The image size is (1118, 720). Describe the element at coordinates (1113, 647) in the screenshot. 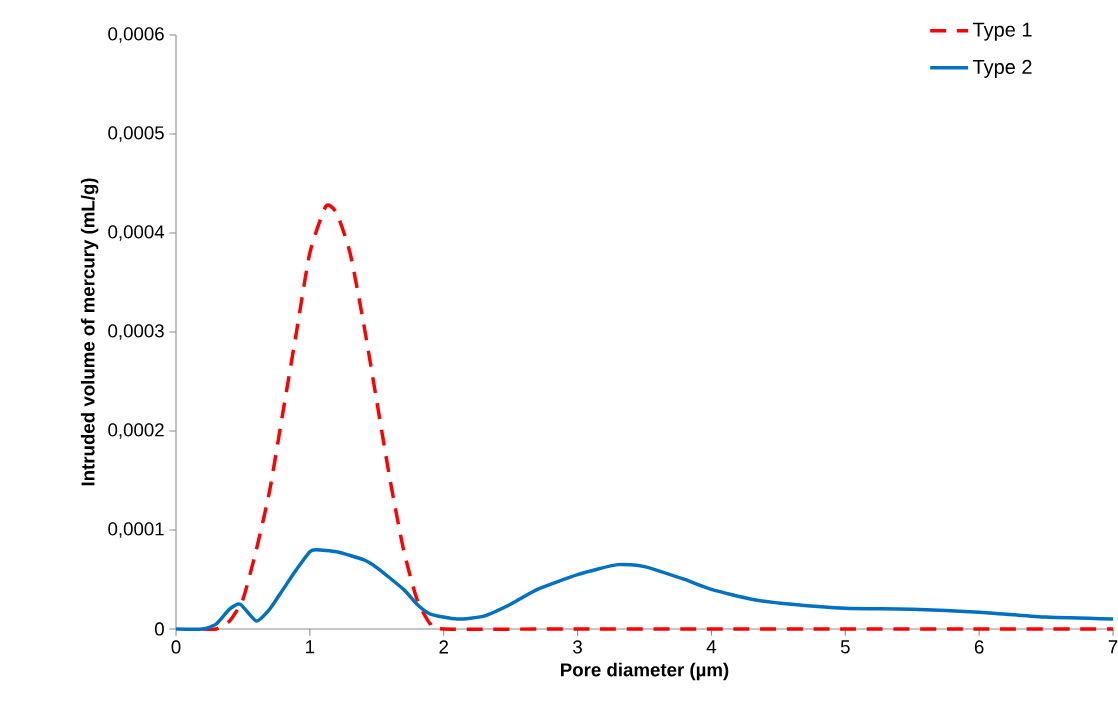

I see `x-tick-label: 7` at that location.